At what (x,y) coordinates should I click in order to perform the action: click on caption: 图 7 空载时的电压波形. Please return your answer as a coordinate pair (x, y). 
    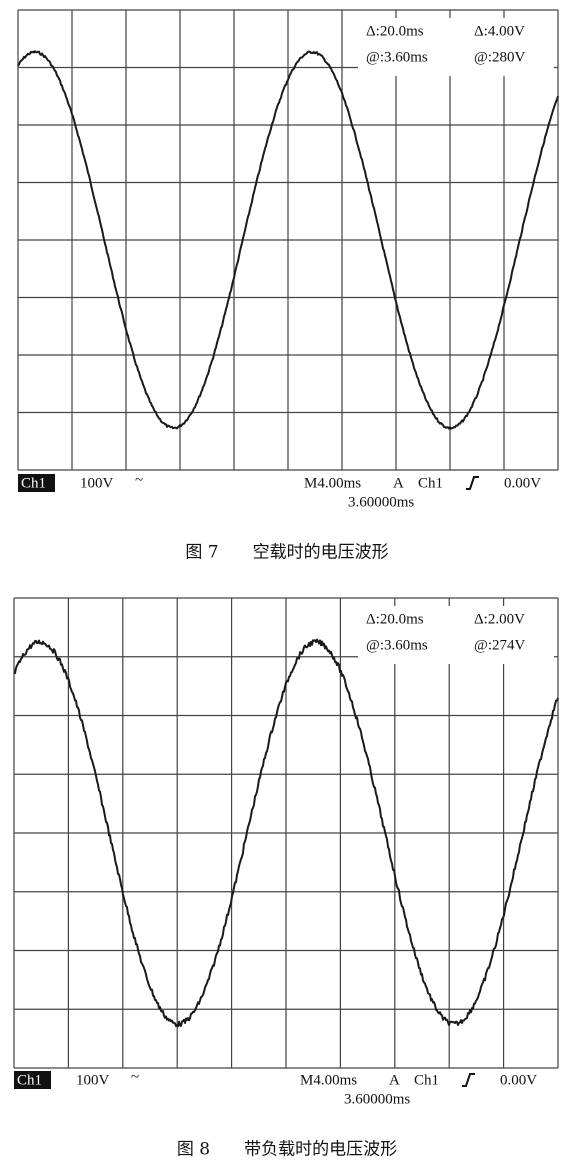
    Looking at the image, I should click on (286, 553).